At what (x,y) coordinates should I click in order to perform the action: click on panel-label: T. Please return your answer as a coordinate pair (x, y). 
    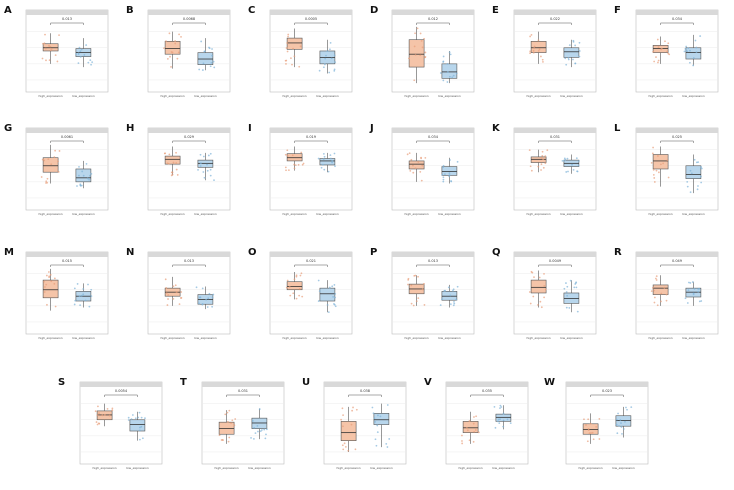
    Looking at the image, I should click on (183, 382).